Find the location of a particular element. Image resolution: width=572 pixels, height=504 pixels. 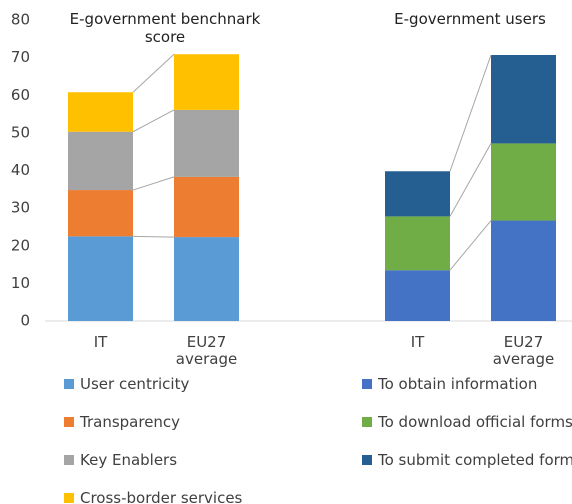

y-tick-label: 0 is located at coordinates (25, 321).